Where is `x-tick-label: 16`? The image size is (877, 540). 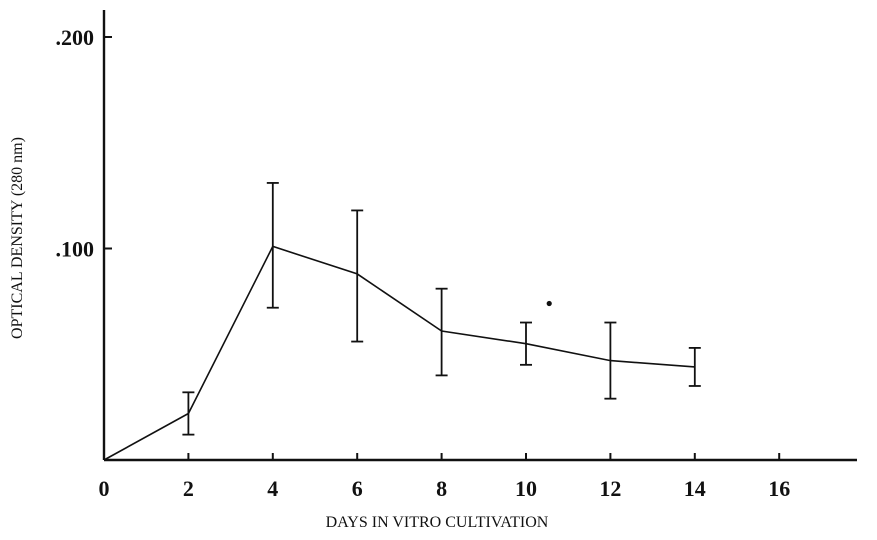
x-tick-label: 16 is located at coordinates (779, 488).